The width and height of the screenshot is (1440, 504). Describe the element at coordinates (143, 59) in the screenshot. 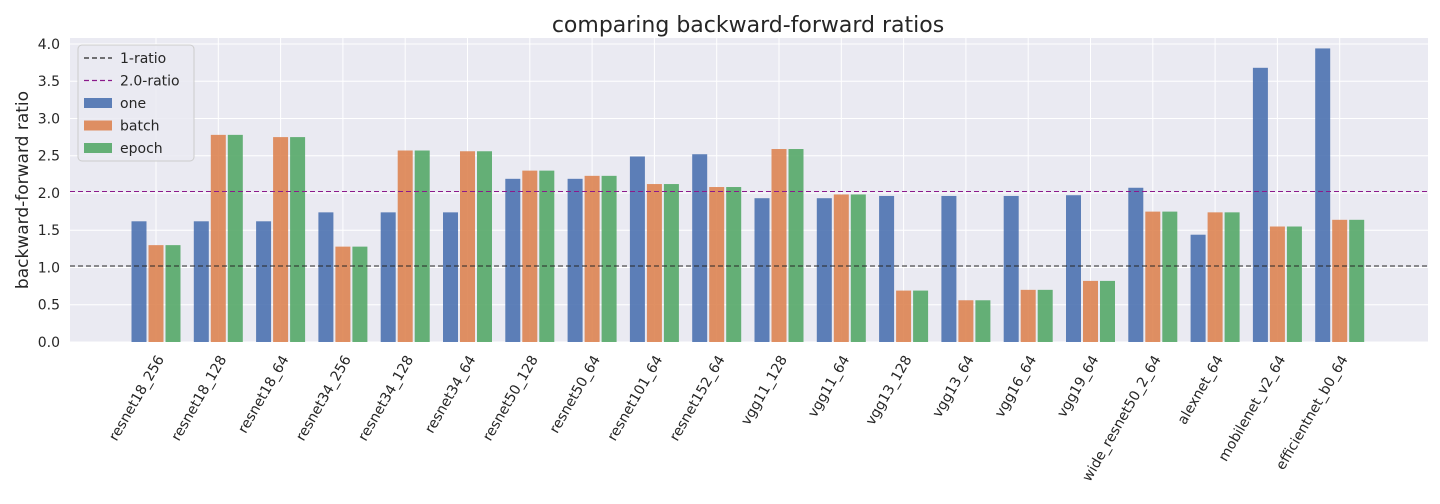

I see `legend-label: 1-ratio` at that location.